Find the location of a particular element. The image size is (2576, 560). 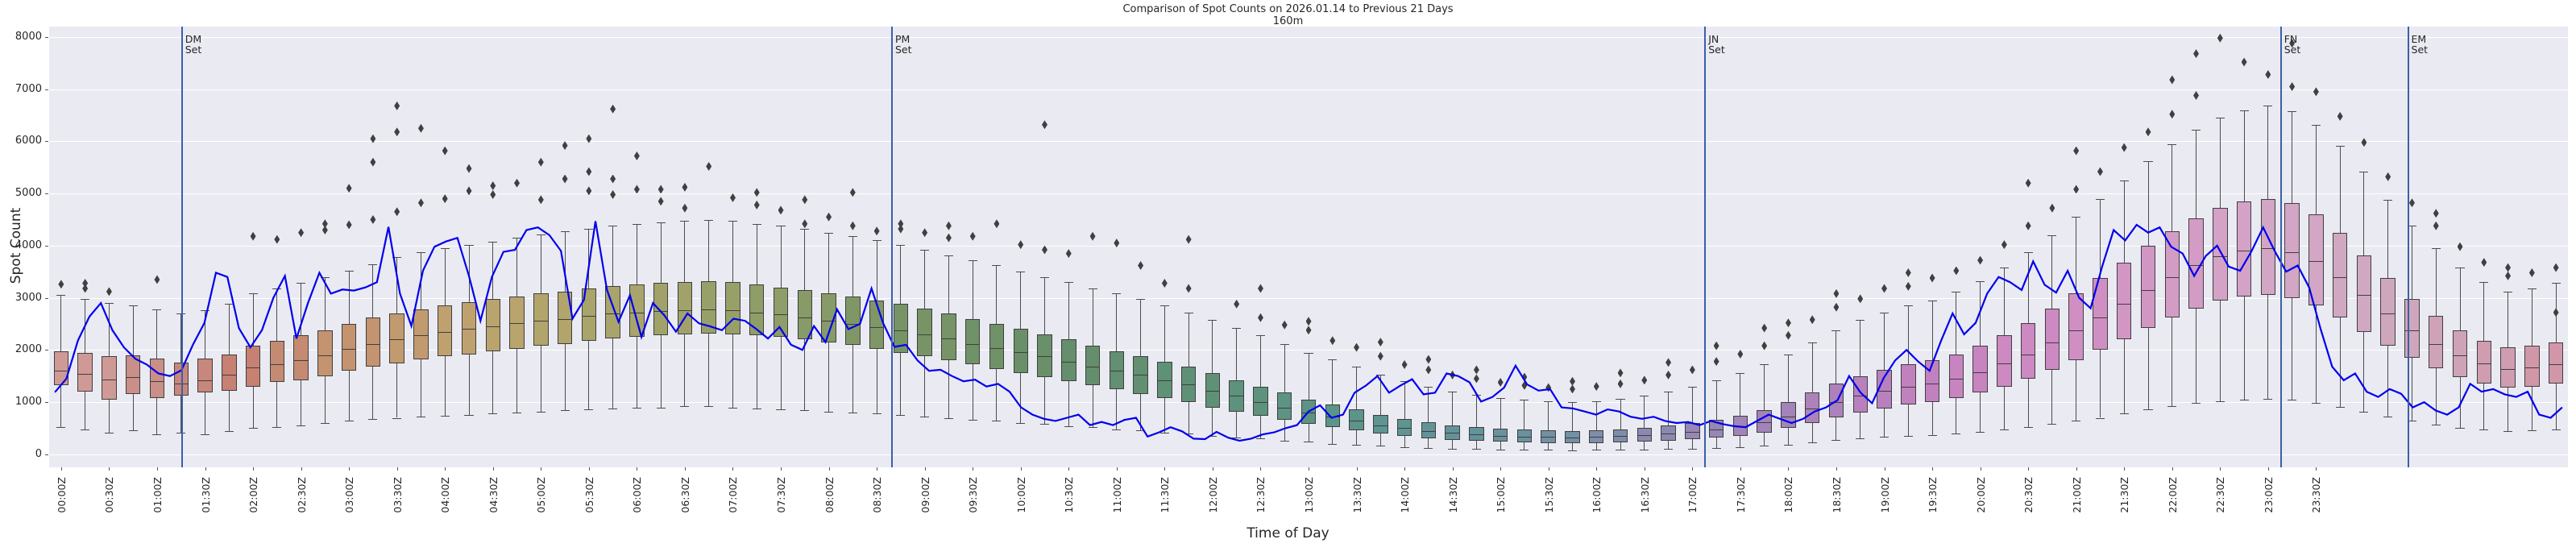

x-tick-label: 13:00Z is located at coordinates (1309, 495).